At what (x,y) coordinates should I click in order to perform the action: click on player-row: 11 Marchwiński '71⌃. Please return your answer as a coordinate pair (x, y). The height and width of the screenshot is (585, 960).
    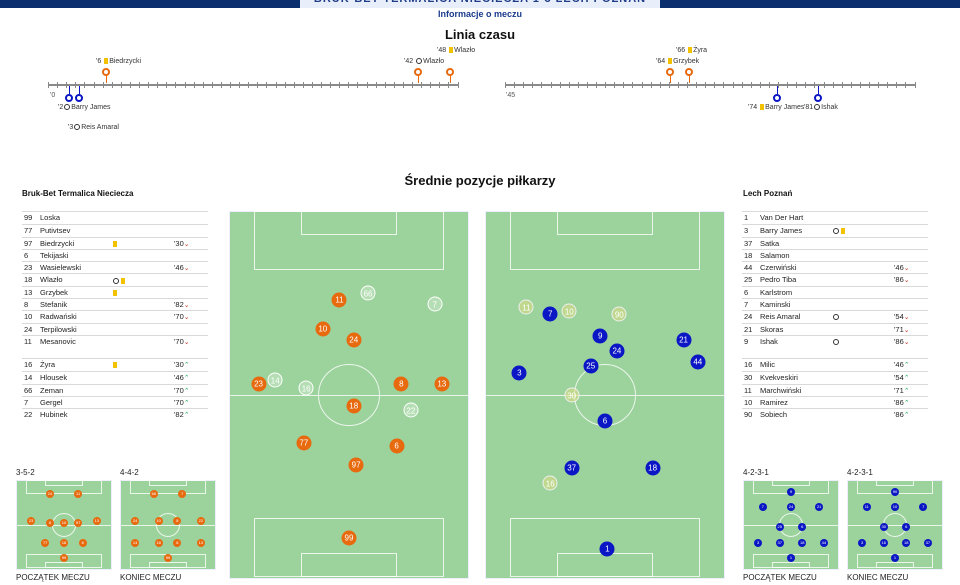
    Looking at the image, I should click on (835, 389).